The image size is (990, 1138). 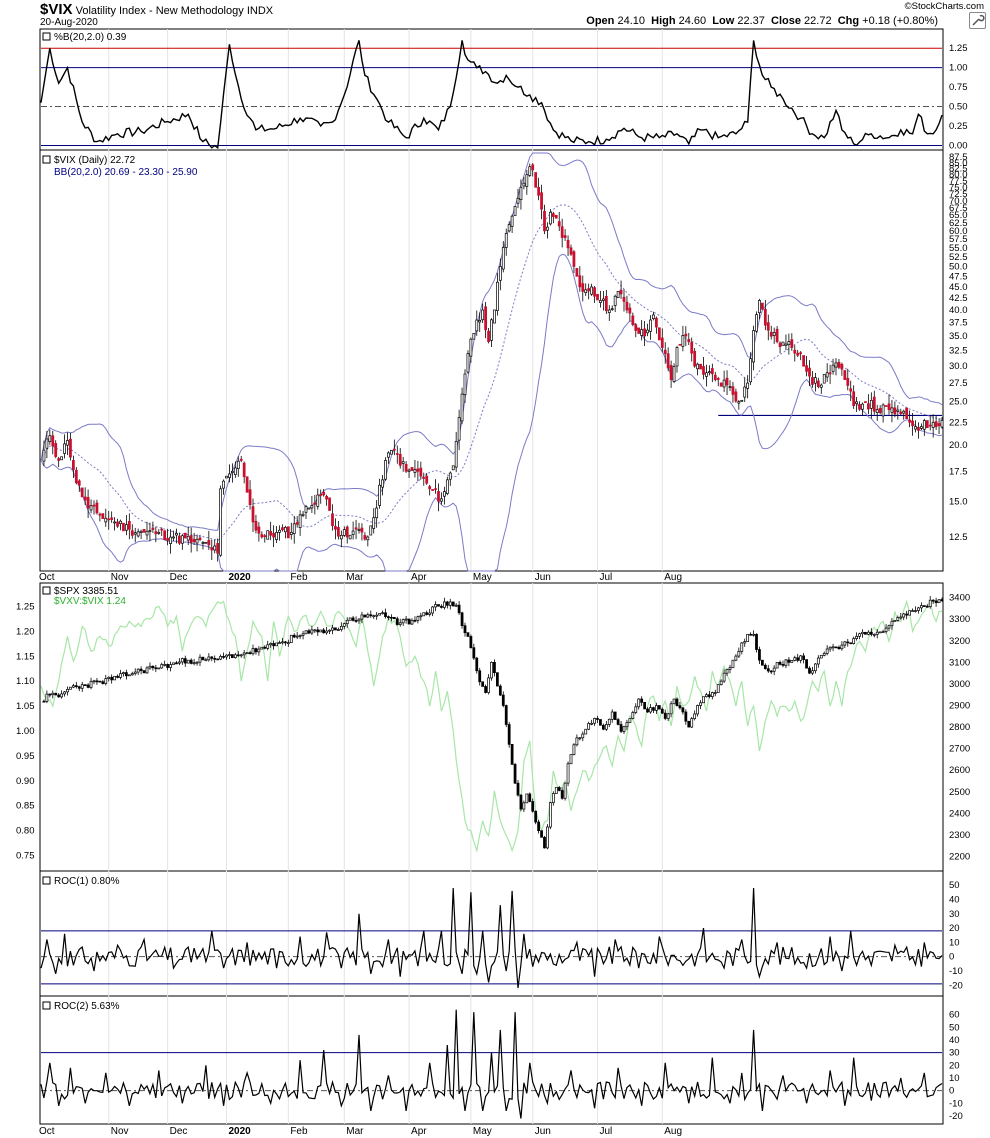 I want to click on ratio-tick-label: 0.90, so click(x=25, y=781).